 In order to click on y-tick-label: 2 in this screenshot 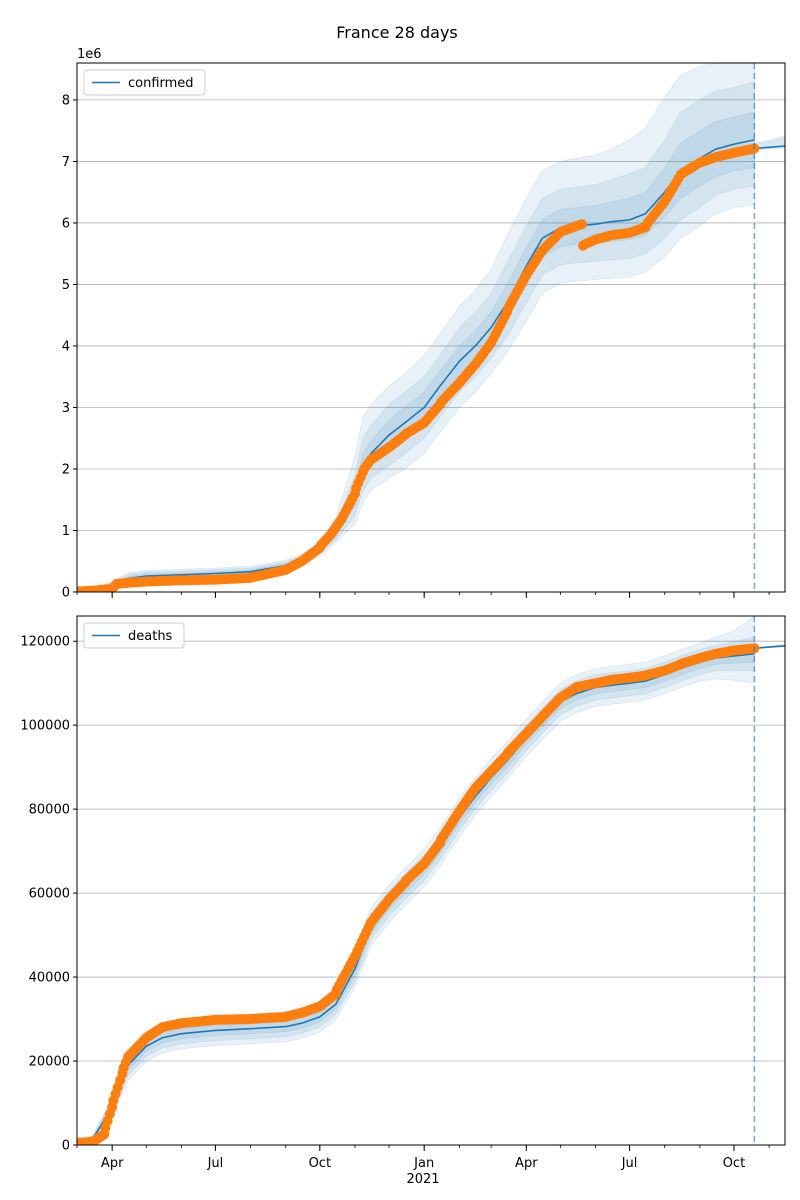, I will do `click(66, 469)`.